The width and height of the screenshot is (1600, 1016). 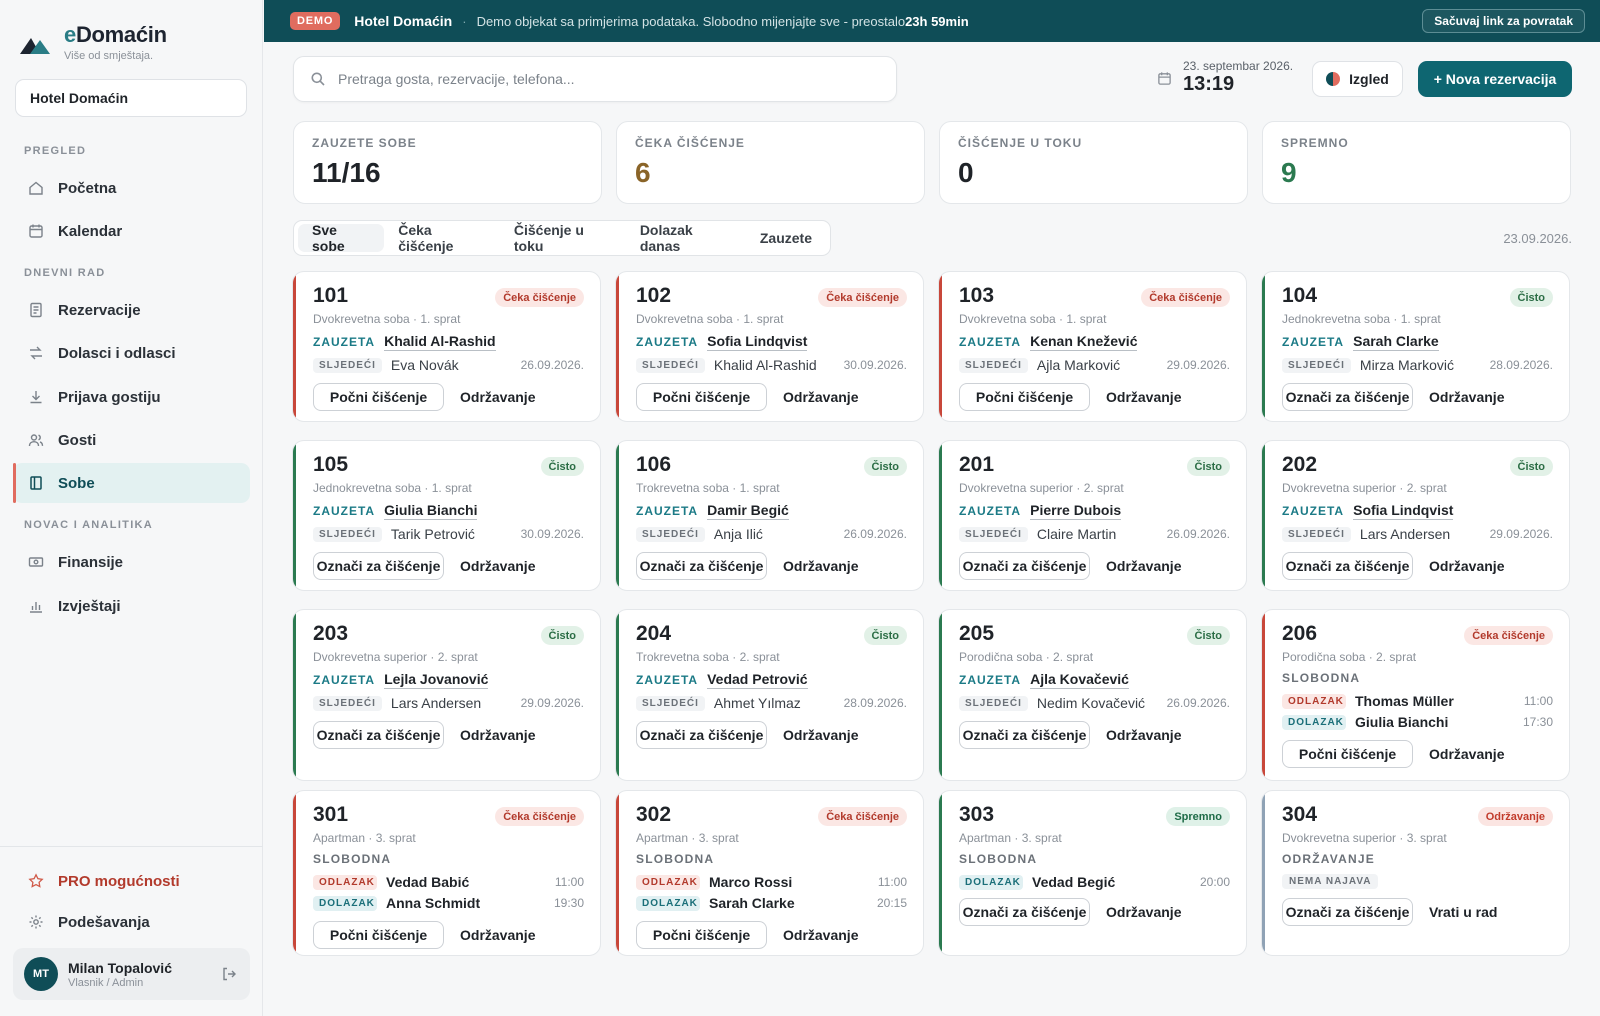 What do you see at coordinates (109, 397) in the screenshot?
I see `sidebar-item-label: Prijava gostiju` at bounding box center [109, 397].